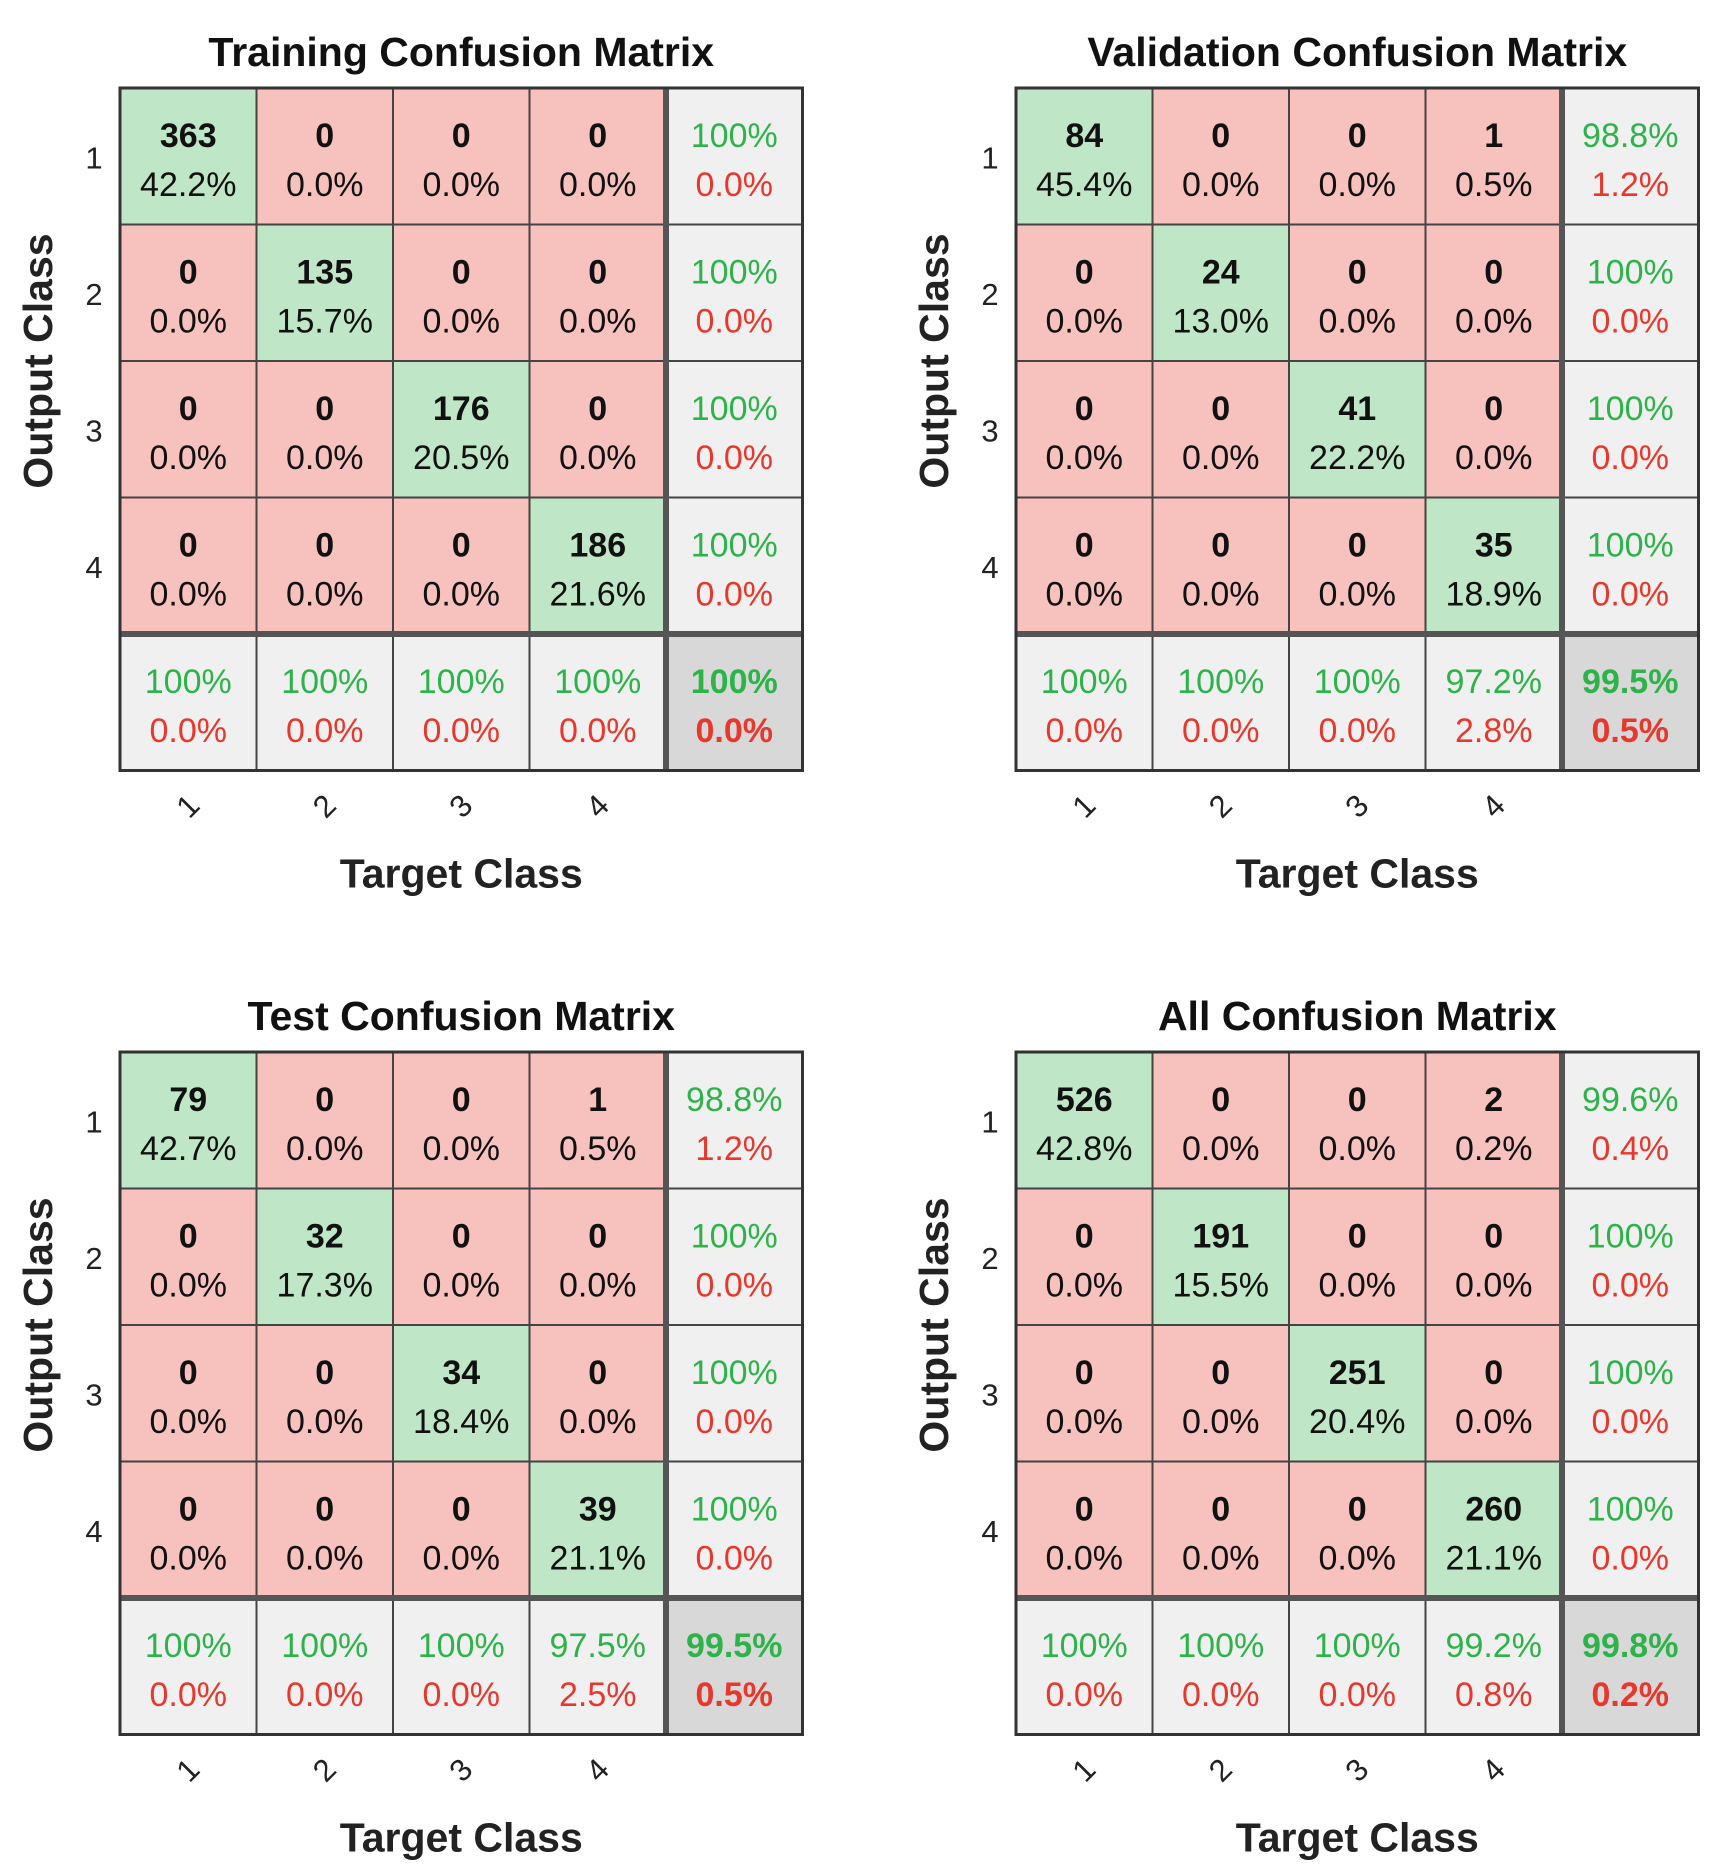  What do you see at coordinates (1630, 1646) in the screenshot?
I see `overall-accuracy: 99.8%` at bounding box center [1630, 1646].